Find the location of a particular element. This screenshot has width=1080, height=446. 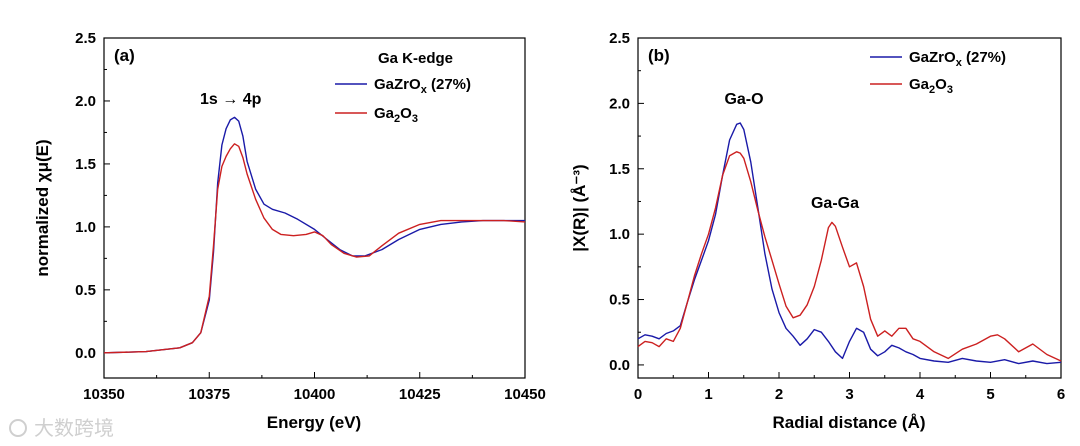

panel-a-legend-label-gazrox: GaZrOx (27%) is located at coordinates (422, 86).